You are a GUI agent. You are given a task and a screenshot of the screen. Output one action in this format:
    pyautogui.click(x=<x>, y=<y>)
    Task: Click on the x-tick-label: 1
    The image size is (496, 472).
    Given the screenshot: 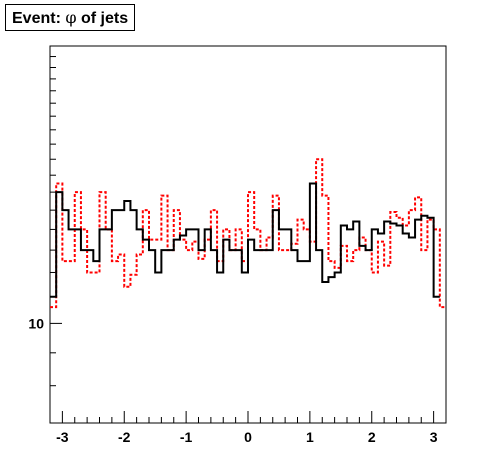 What is the action you would take?
    pyautogui.click(x=310, y=437)
    